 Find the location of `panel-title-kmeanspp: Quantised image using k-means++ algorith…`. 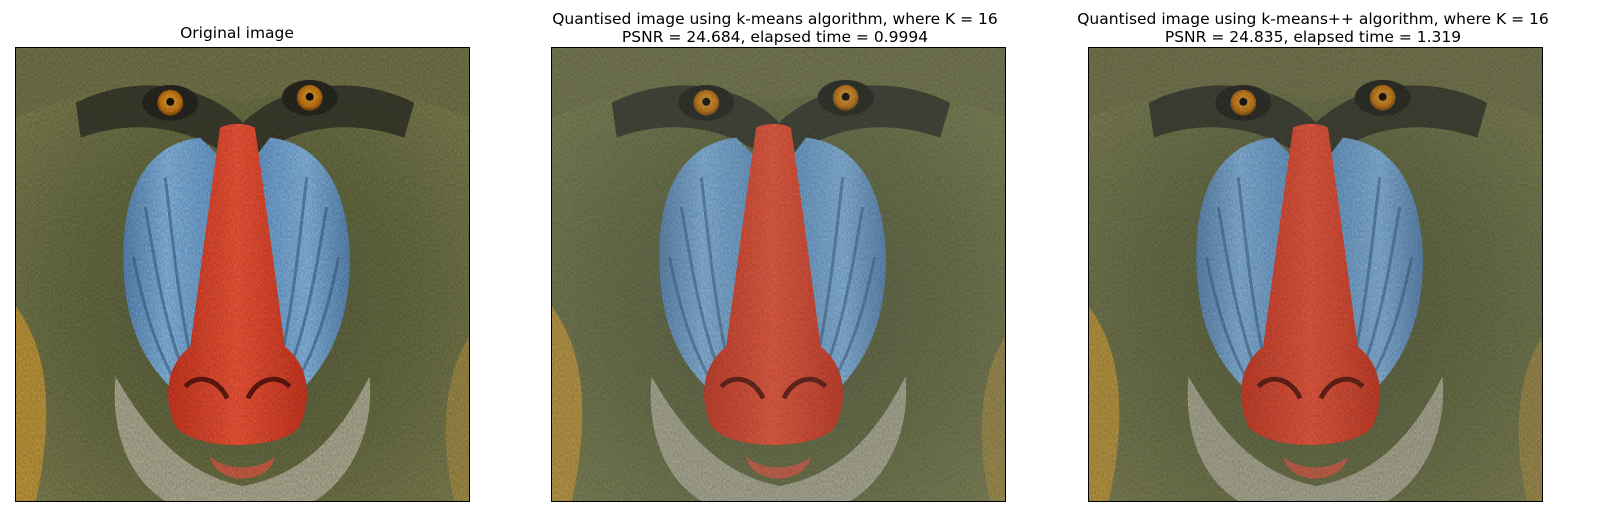

panel-title-kmeanspp: Quantised image using k-means++ algorith… is located at coordinates (1313, 28).